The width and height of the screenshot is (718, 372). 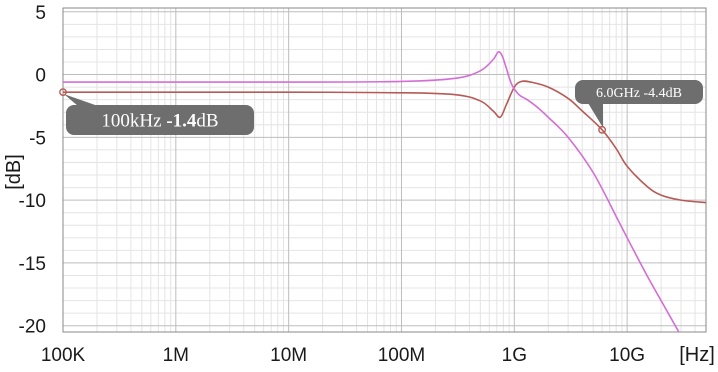 I want to click on x-axis-label: [Hz], so click(x=697, y=355).